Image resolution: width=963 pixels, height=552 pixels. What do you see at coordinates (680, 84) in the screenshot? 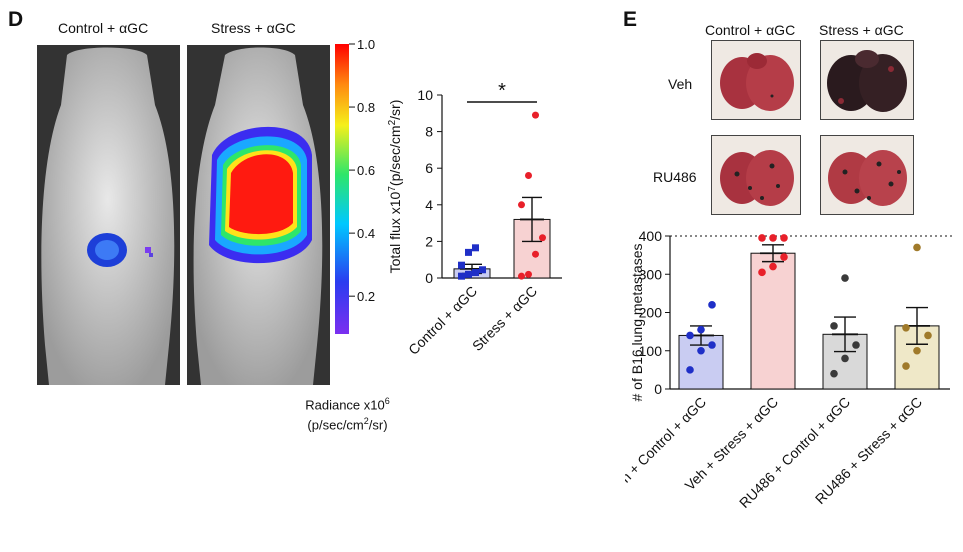
I see `row-label-veh: Veh` at bounding box center [680, 84].